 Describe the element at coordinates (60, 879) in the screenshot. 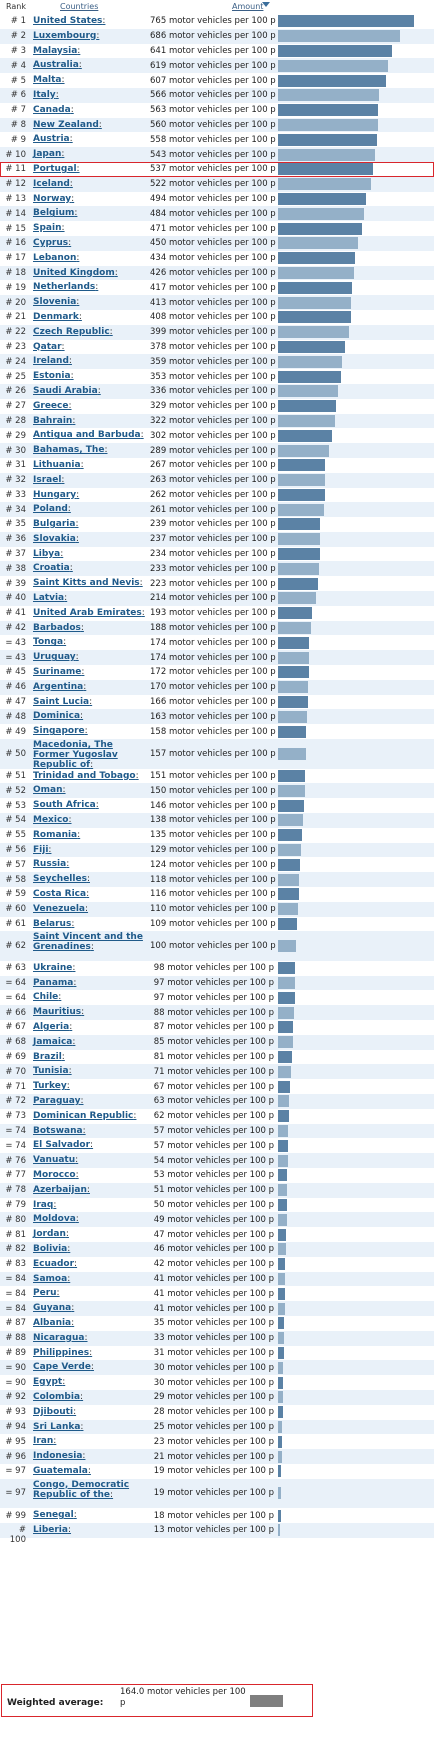

I see `country-name: Seychelles` at that location.